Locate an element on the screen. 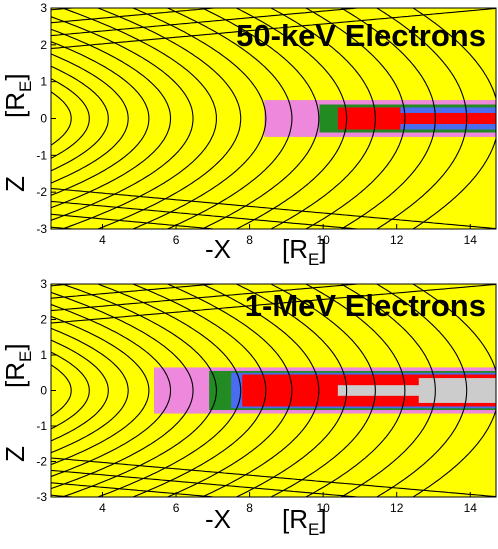 The height and width of the screenshot is (549, 498). panel-title: 1-MeV Electrons is located at coordinates (365, 305).